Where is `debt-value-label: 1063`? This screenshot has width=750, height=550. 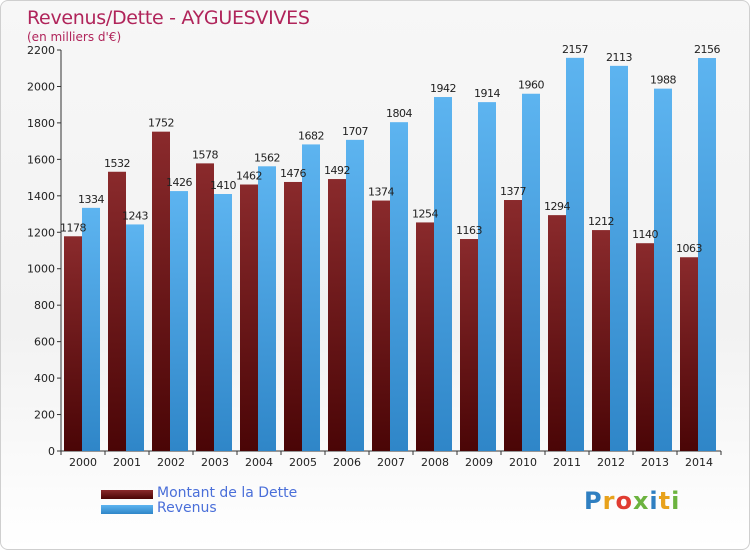 debt-value-label: 1063 is located at coordinates (689, 248).